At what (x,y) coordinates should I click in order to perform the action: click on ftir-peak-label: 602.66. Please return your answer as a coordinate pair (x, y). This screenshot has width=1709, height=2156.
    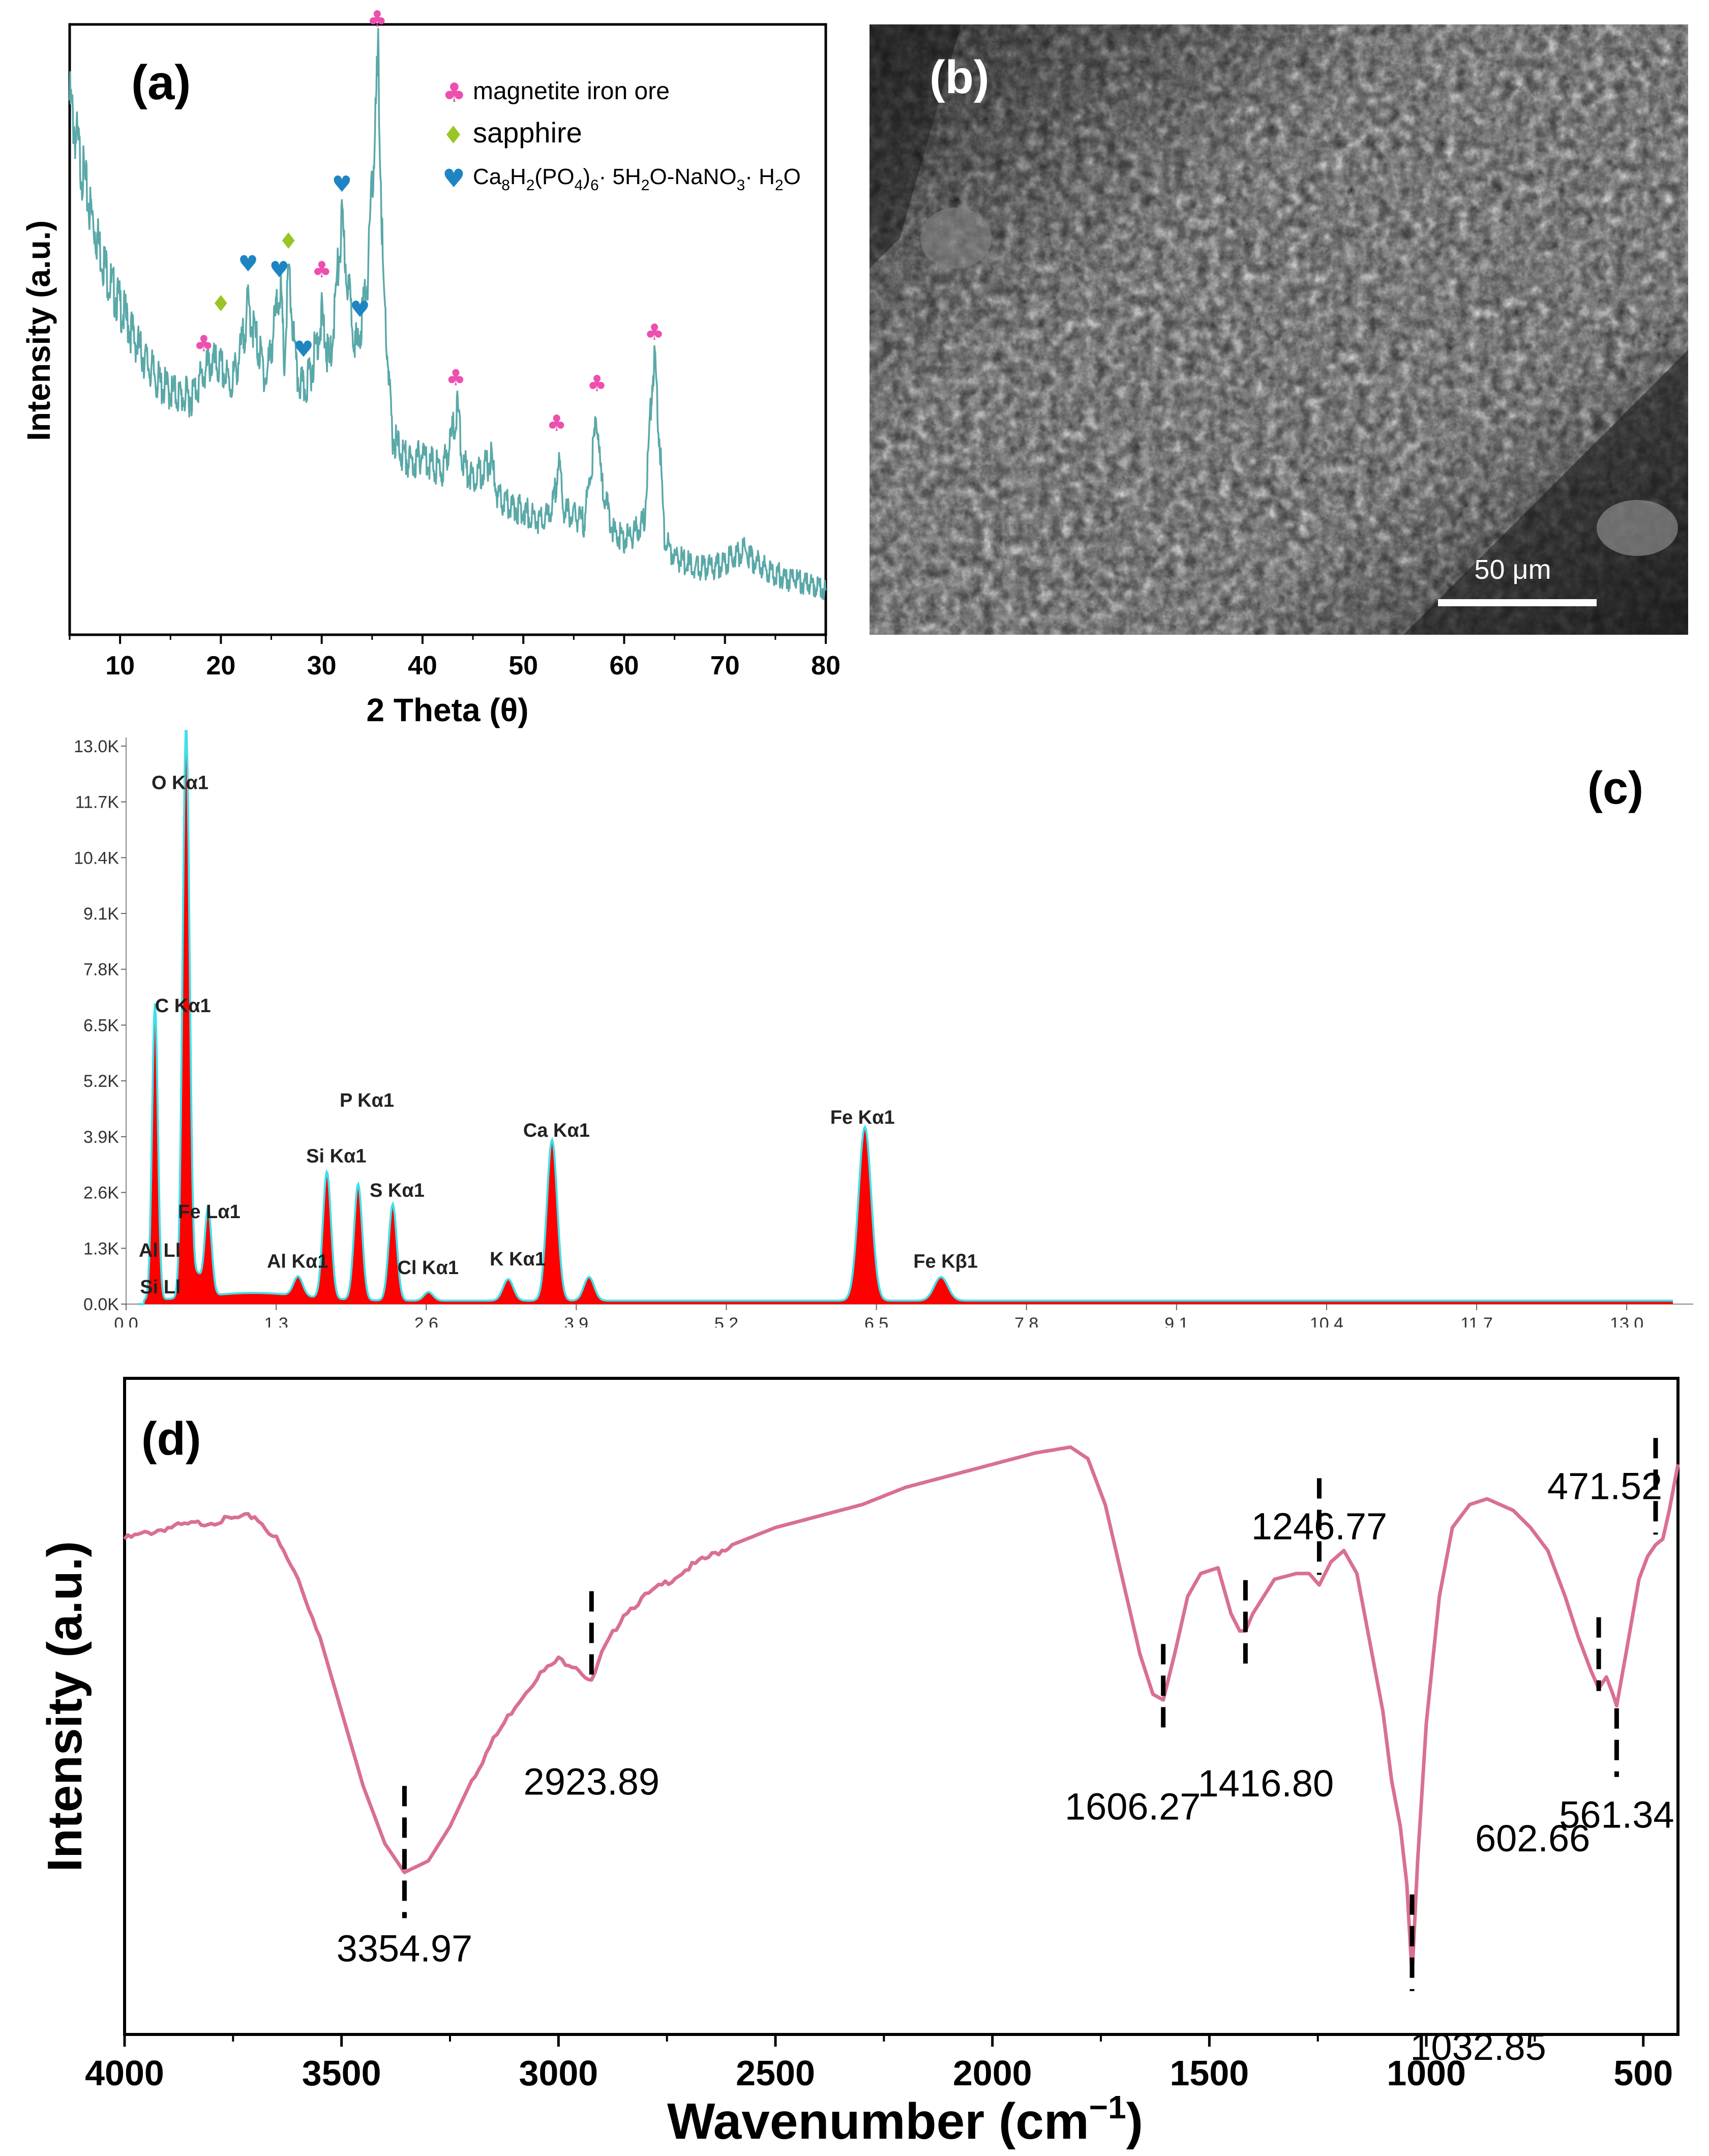
    Looking at the image, I should click on (1532, 1838).